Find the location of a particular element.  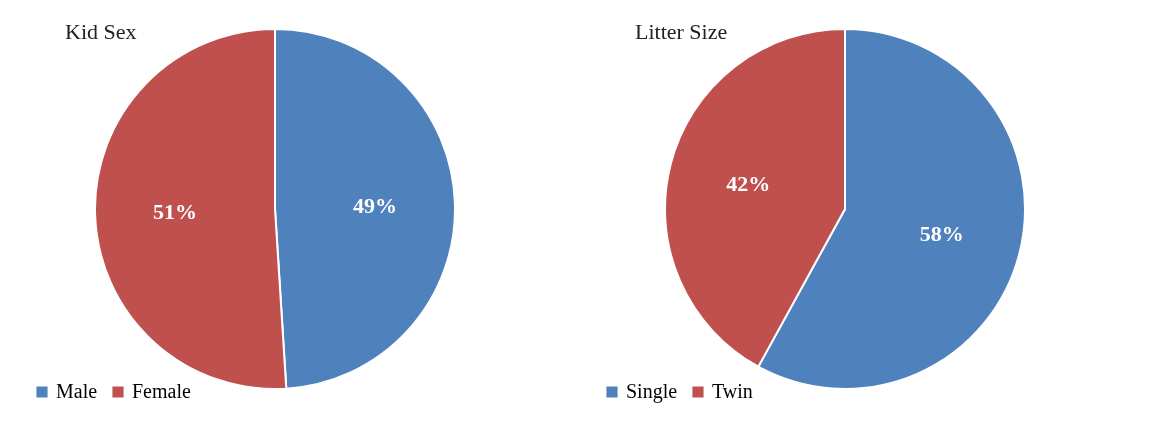

chart-title: Kid Sex is located at coordinates (101, 31).